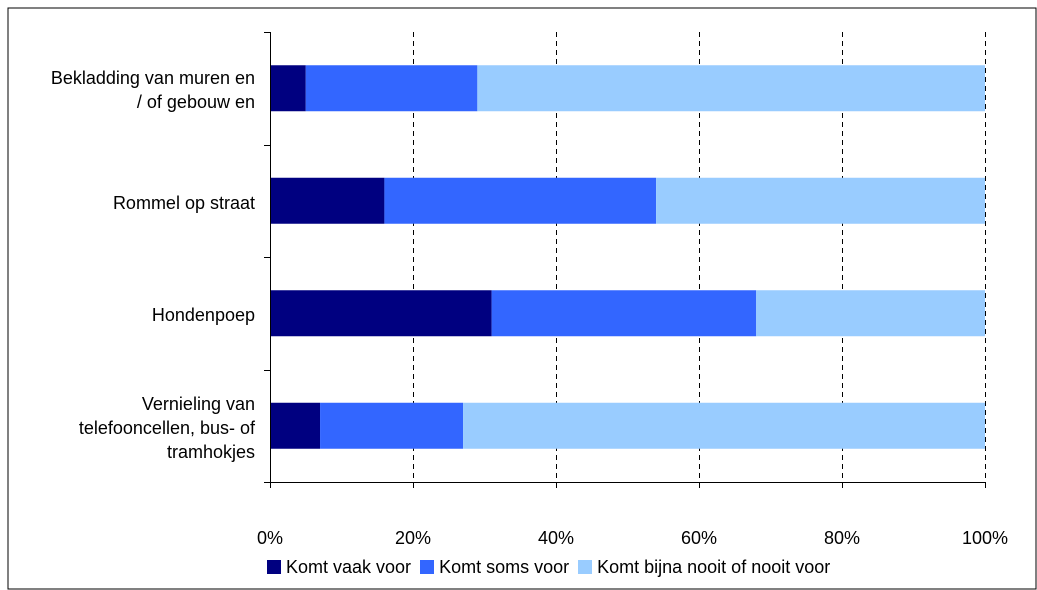  I want to click on category-label: Bekladding van muren en / of gebouw en, so click(130, 90).